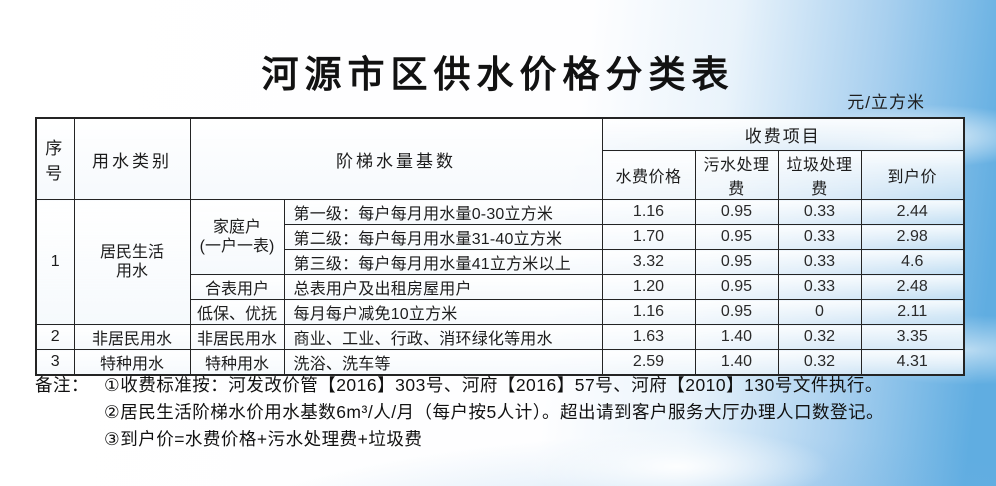 The height and width of the screenshot is (486, 996). I want to click on cell-desc: 总表用户及出租房屋用户, so click(443, 287).